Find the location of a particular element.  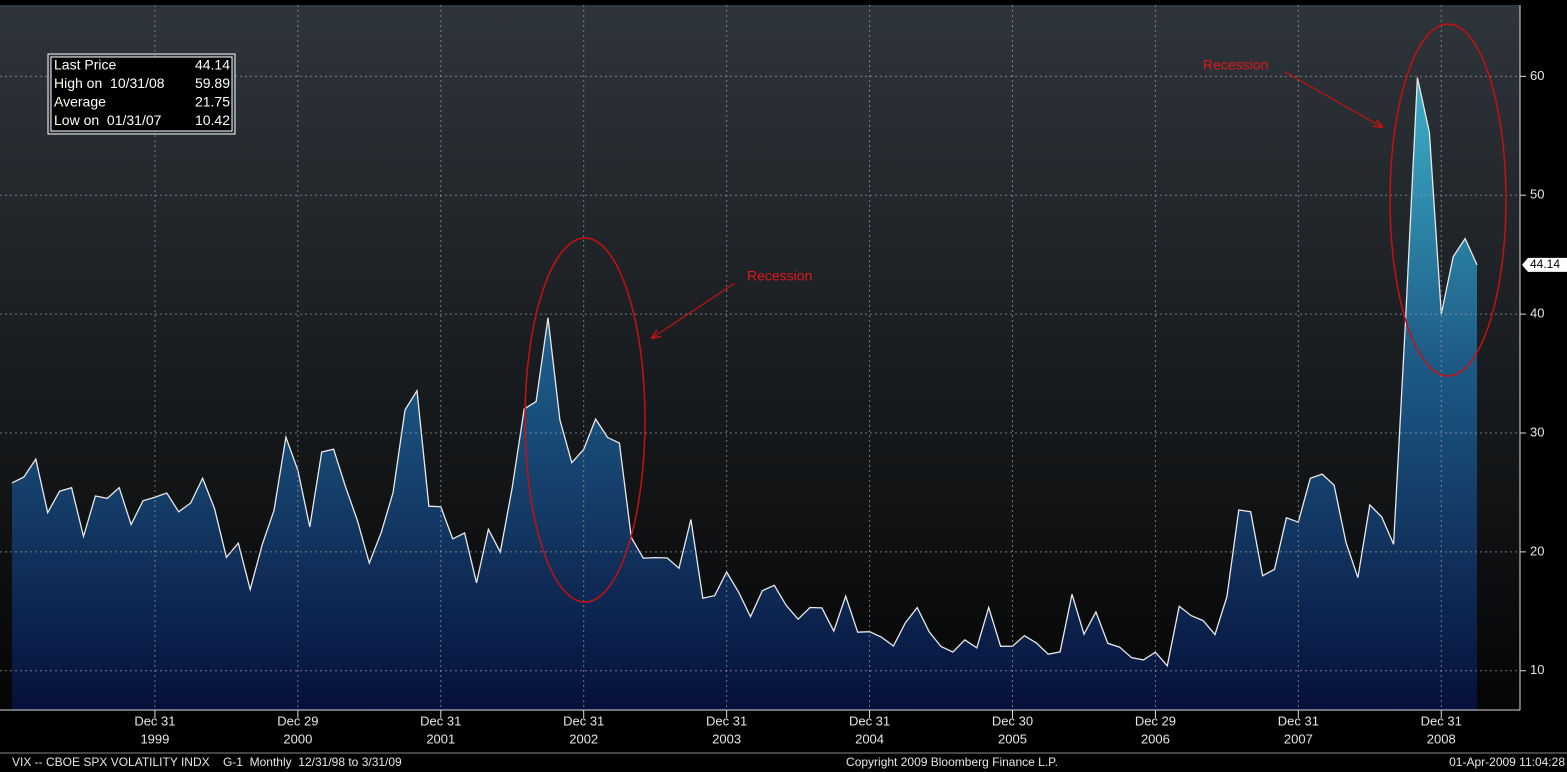

y-tick-label: 30 is located at coordinates (1537, 431).